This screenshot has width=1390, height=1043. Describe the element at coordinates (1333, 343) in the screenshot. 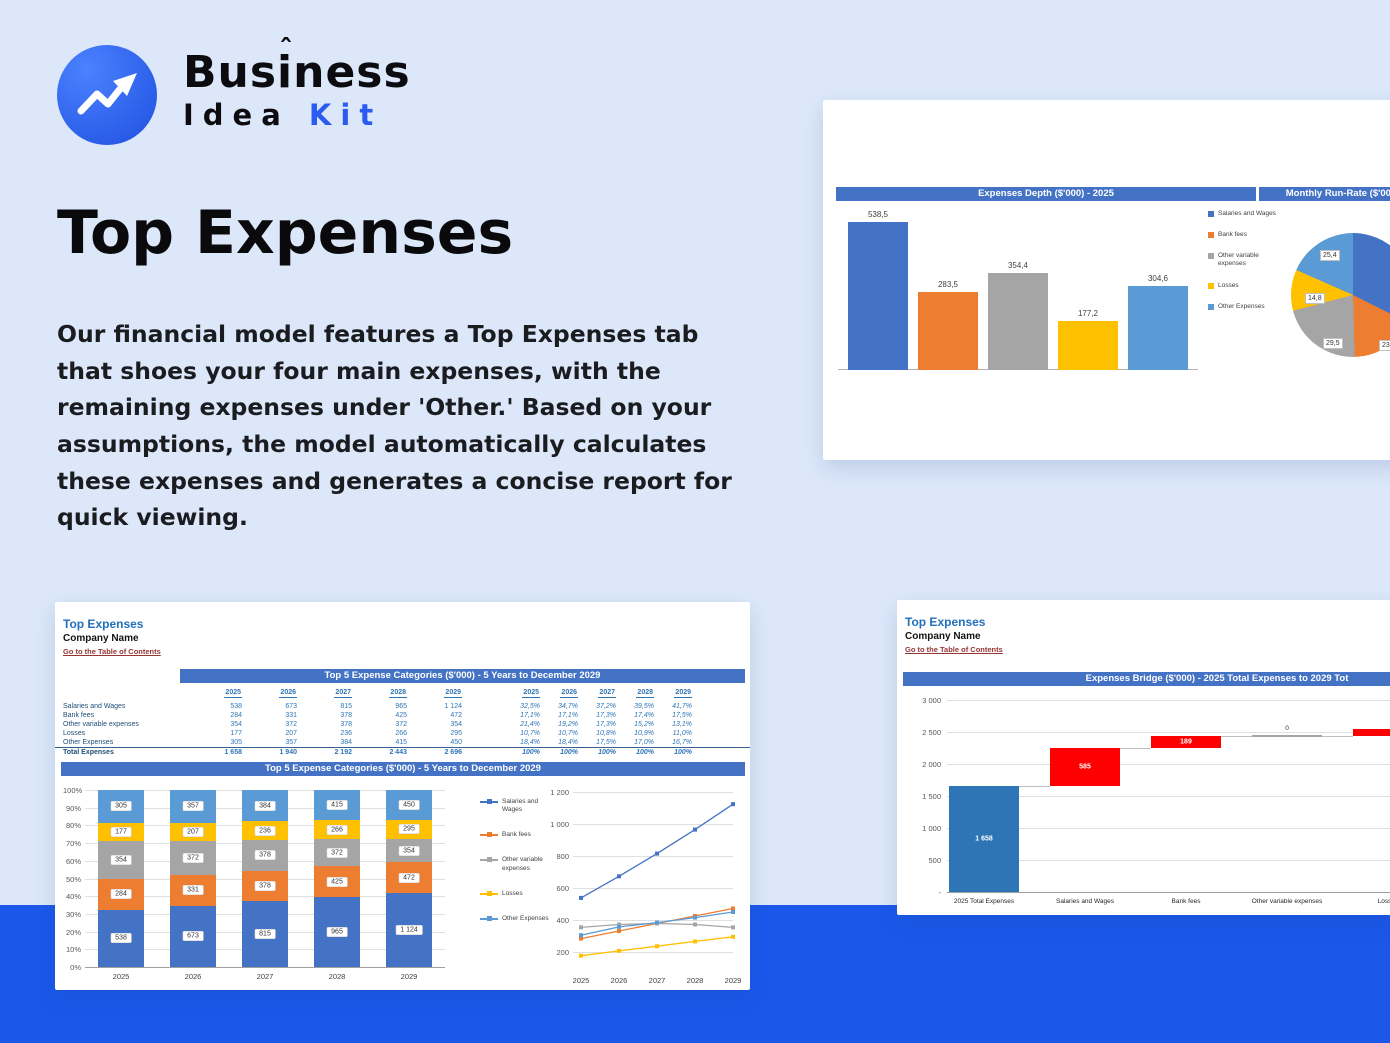

I see `pie-value-label: 29,5` at that location.